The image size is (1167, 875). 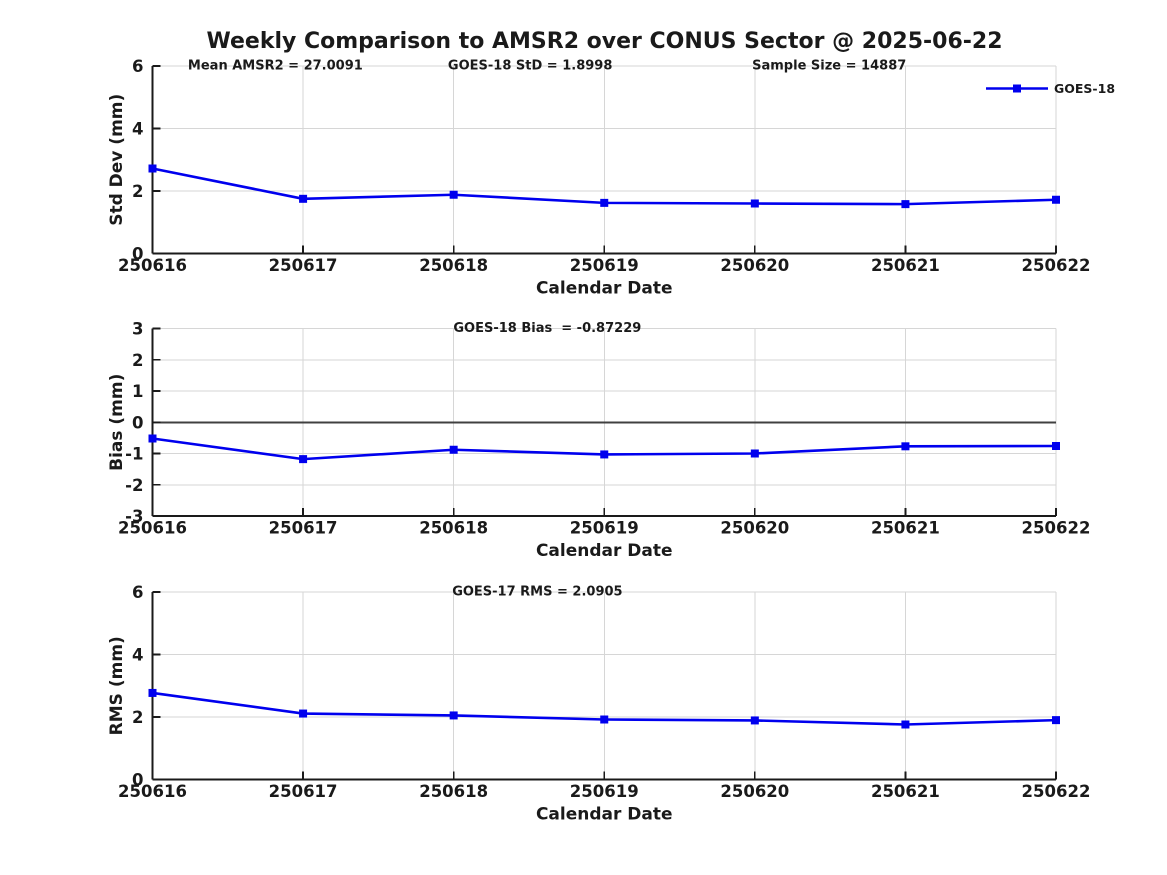 I want to click on y-tick-label: -1, so click(x=134, y=454).